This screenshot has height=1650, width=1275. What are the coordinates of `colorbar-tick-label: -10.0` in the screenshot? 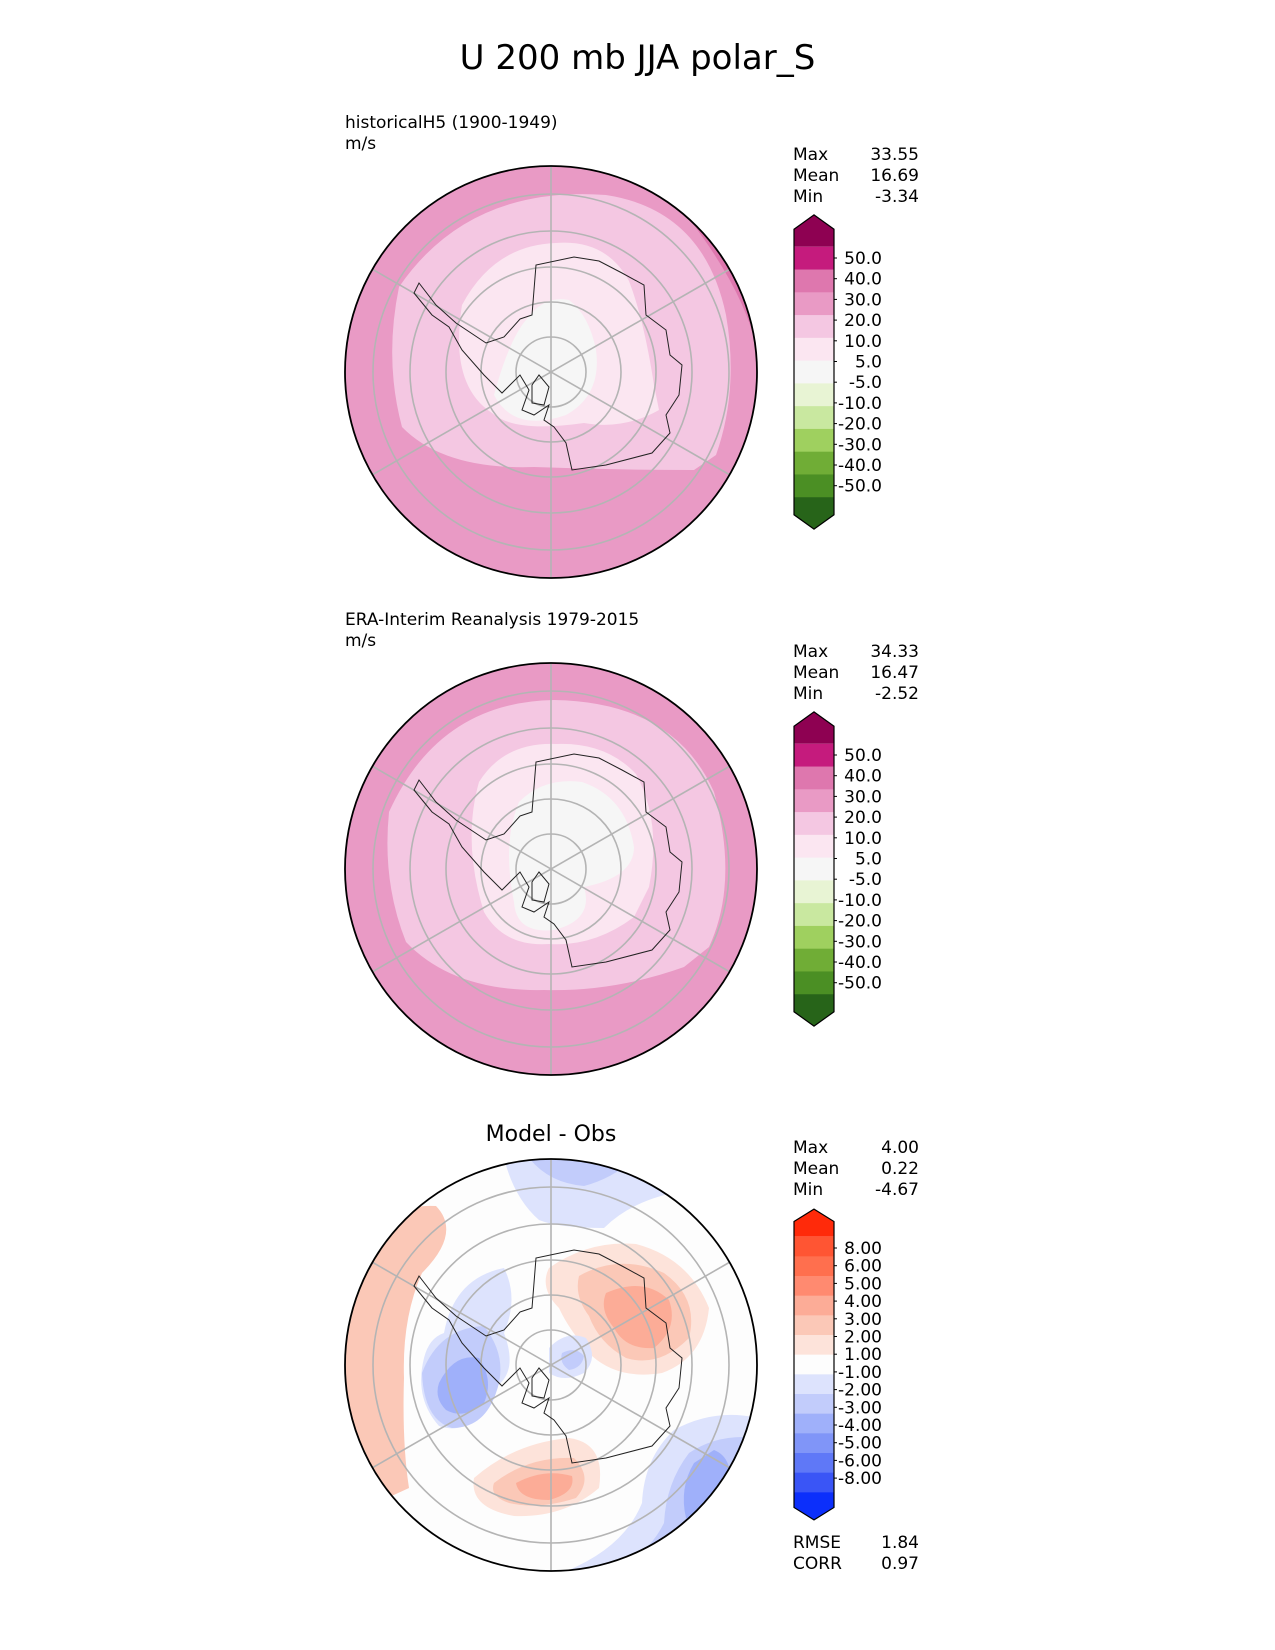 It's located at (860, 404).